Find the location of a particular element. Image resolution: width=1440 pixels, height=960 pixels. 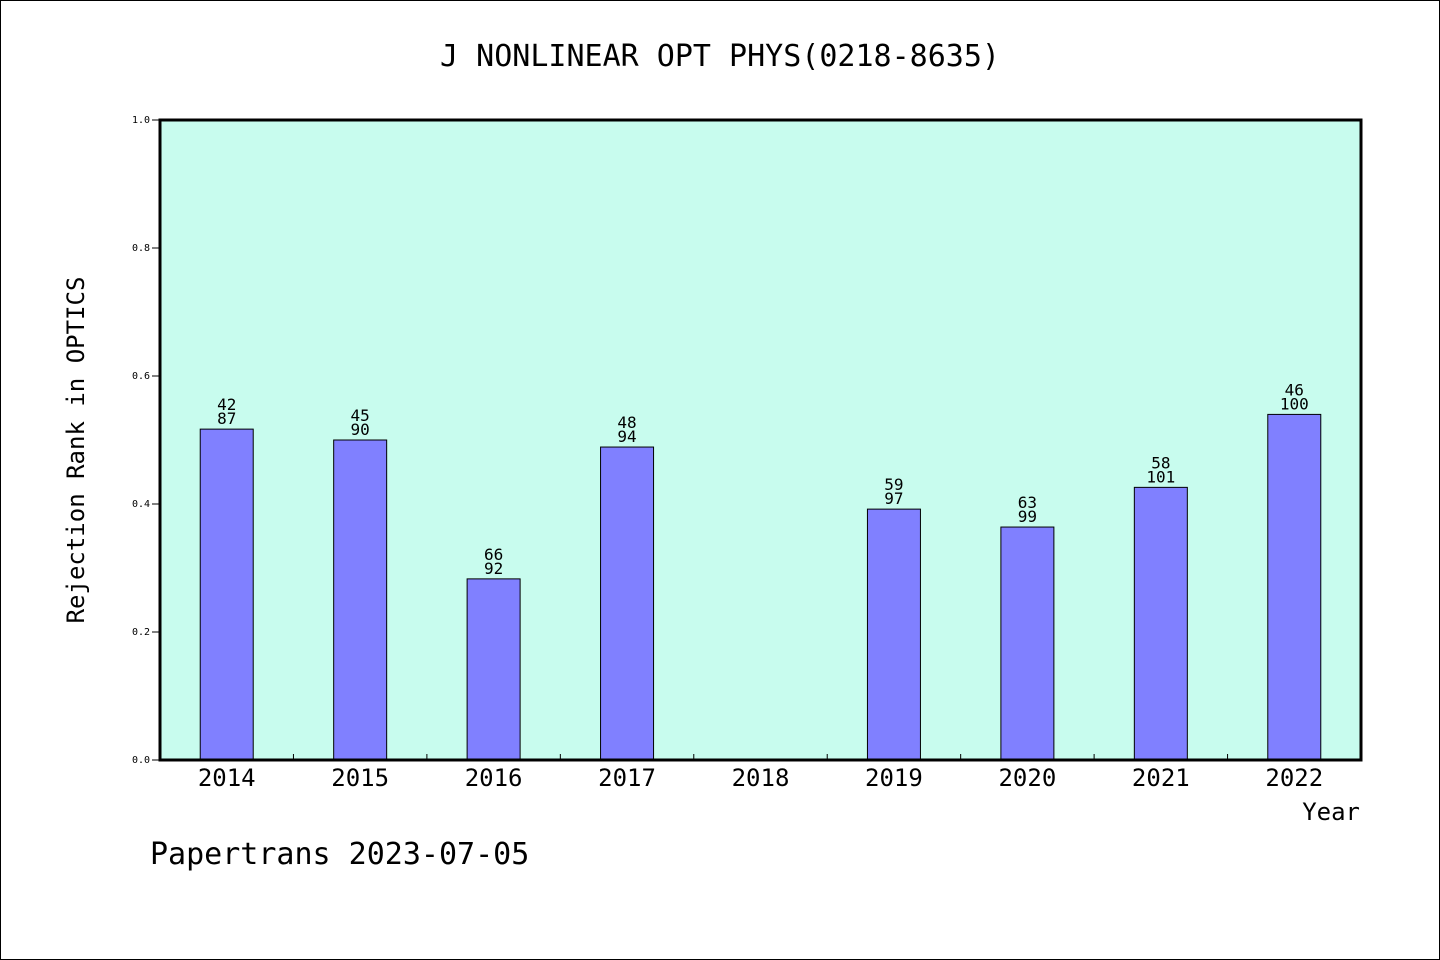

x-tick-label: 2016 is located at coordinates (494, 778).